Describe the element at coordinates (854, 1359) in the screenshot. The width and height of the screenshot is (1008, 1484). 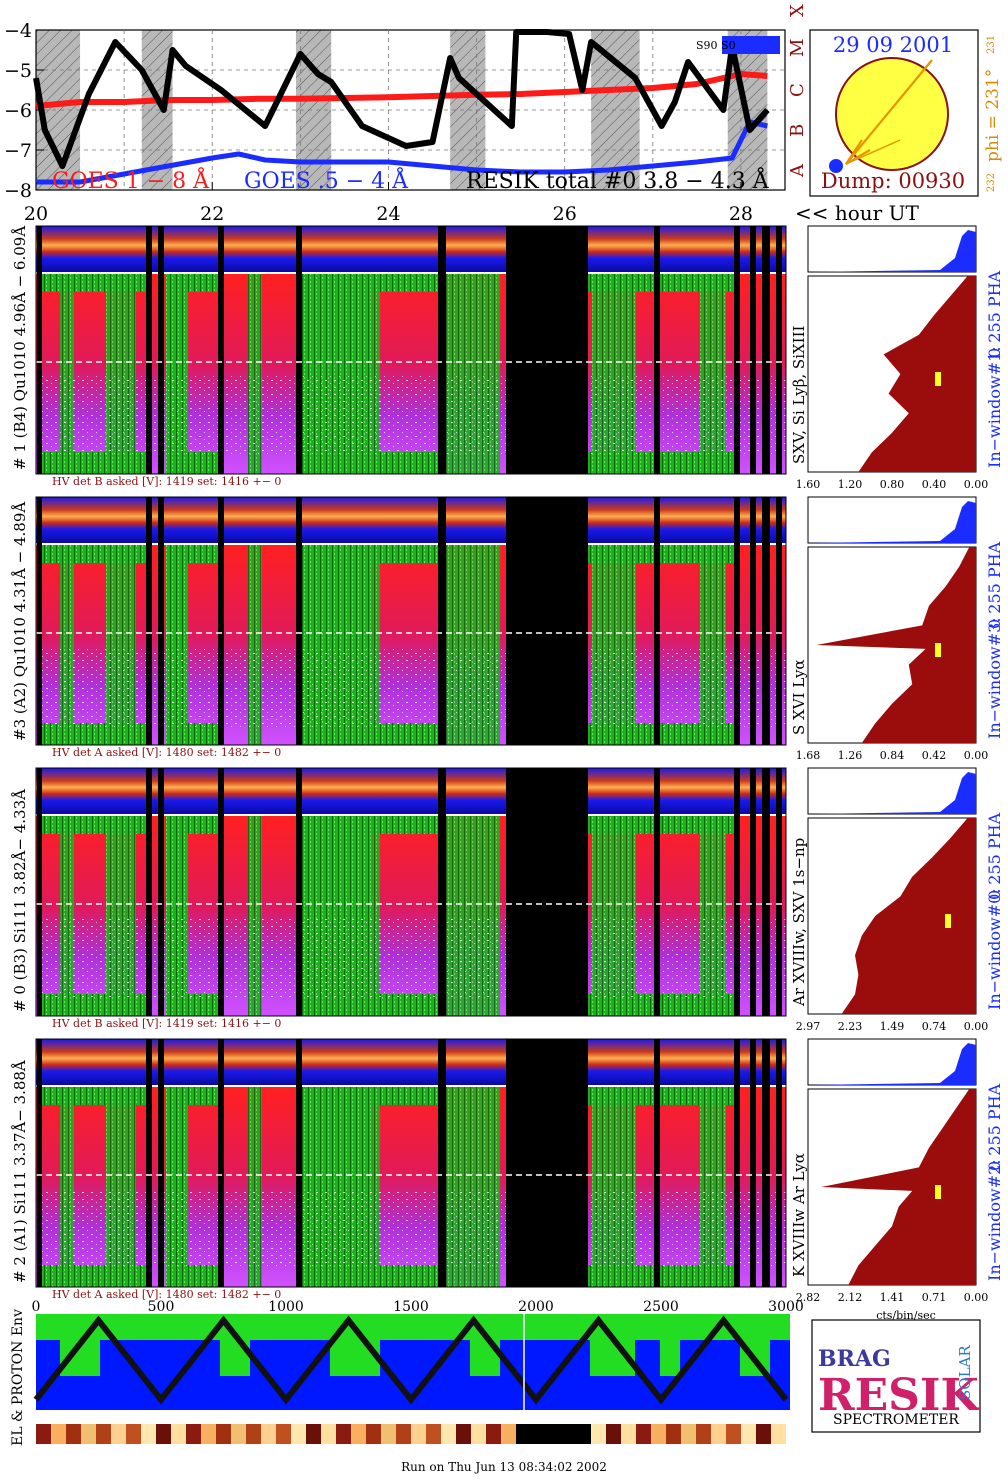
I see `logo-brag: BRAG` at that location.